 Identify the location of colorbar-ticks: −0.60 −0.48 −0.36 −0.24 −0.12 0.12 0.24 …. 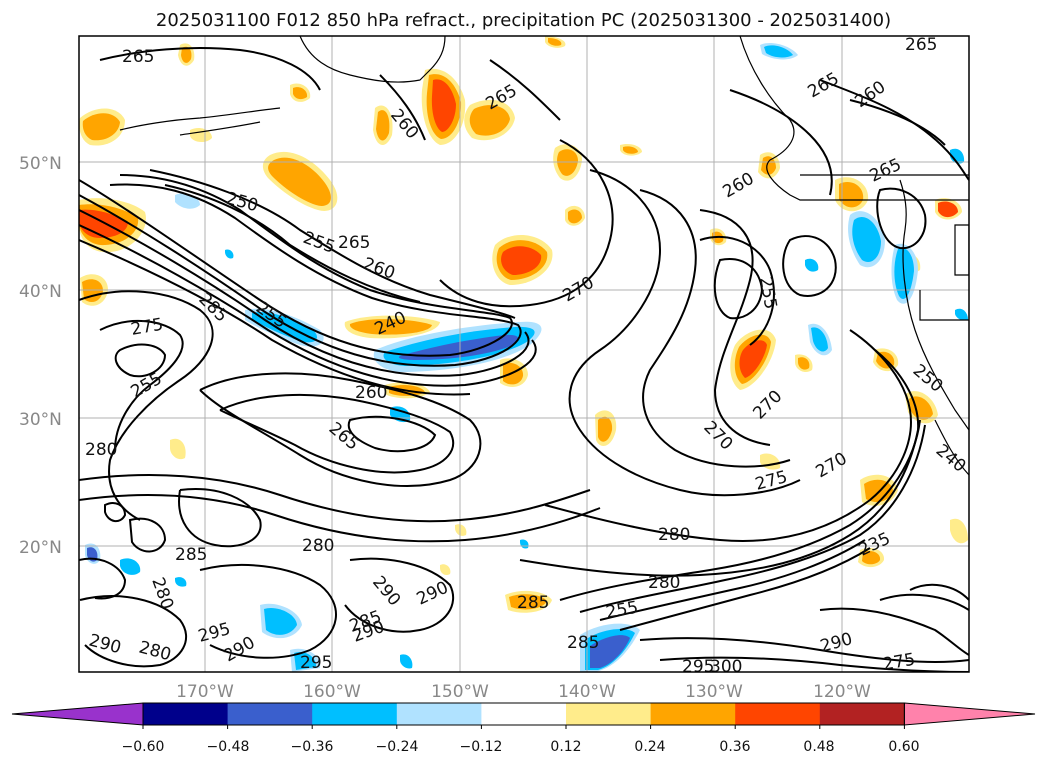
(521, 747).